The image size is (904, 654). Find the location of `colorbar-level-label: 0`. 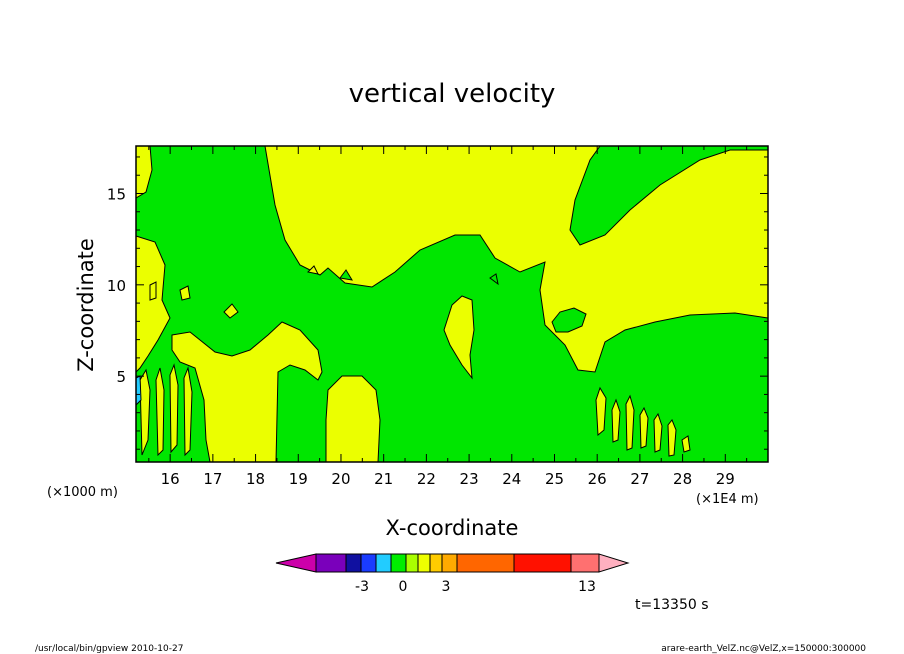

colorbar-level-label: 0 is located at coordinates (403, 587).